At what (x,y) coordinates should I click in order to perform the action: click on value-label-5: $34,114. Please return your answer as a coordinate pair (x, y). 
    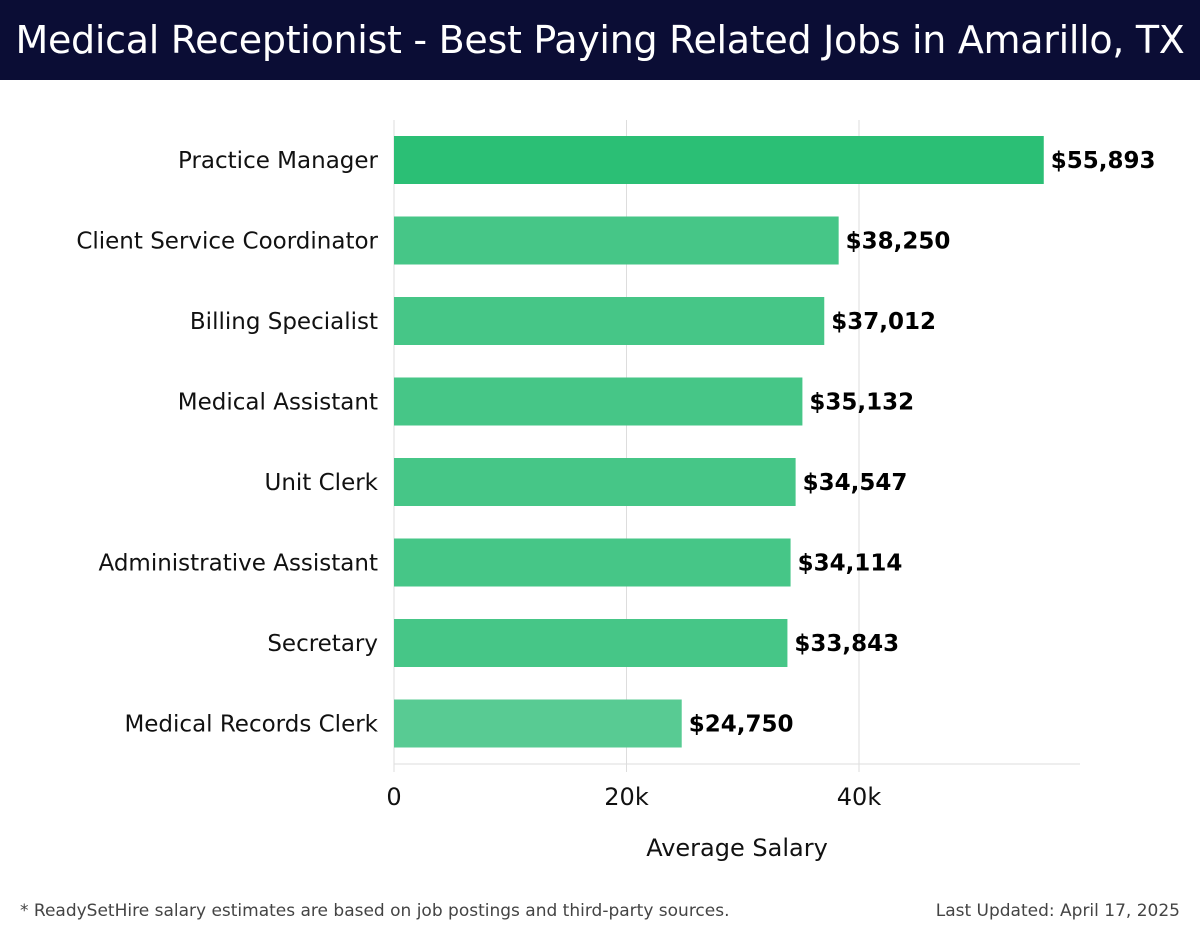
    Looking at the image, I should click on (850, 564).